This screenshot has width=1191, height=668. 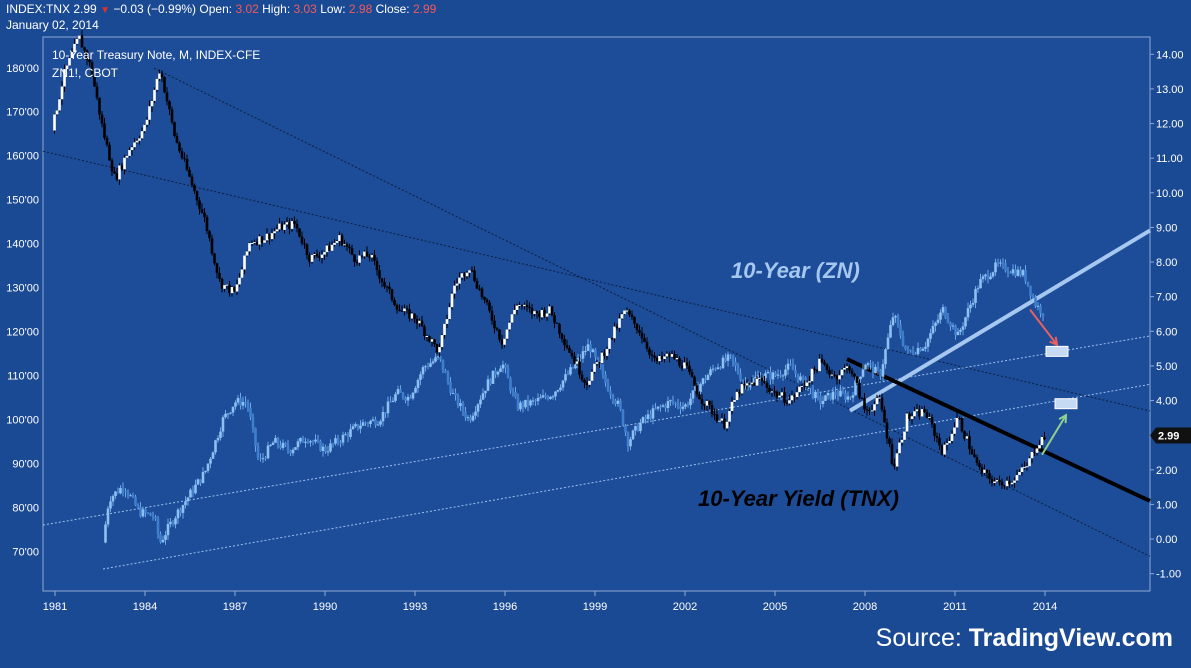 I want to click on y-left-tick-label: 130'00, so click(x=22, y=289).